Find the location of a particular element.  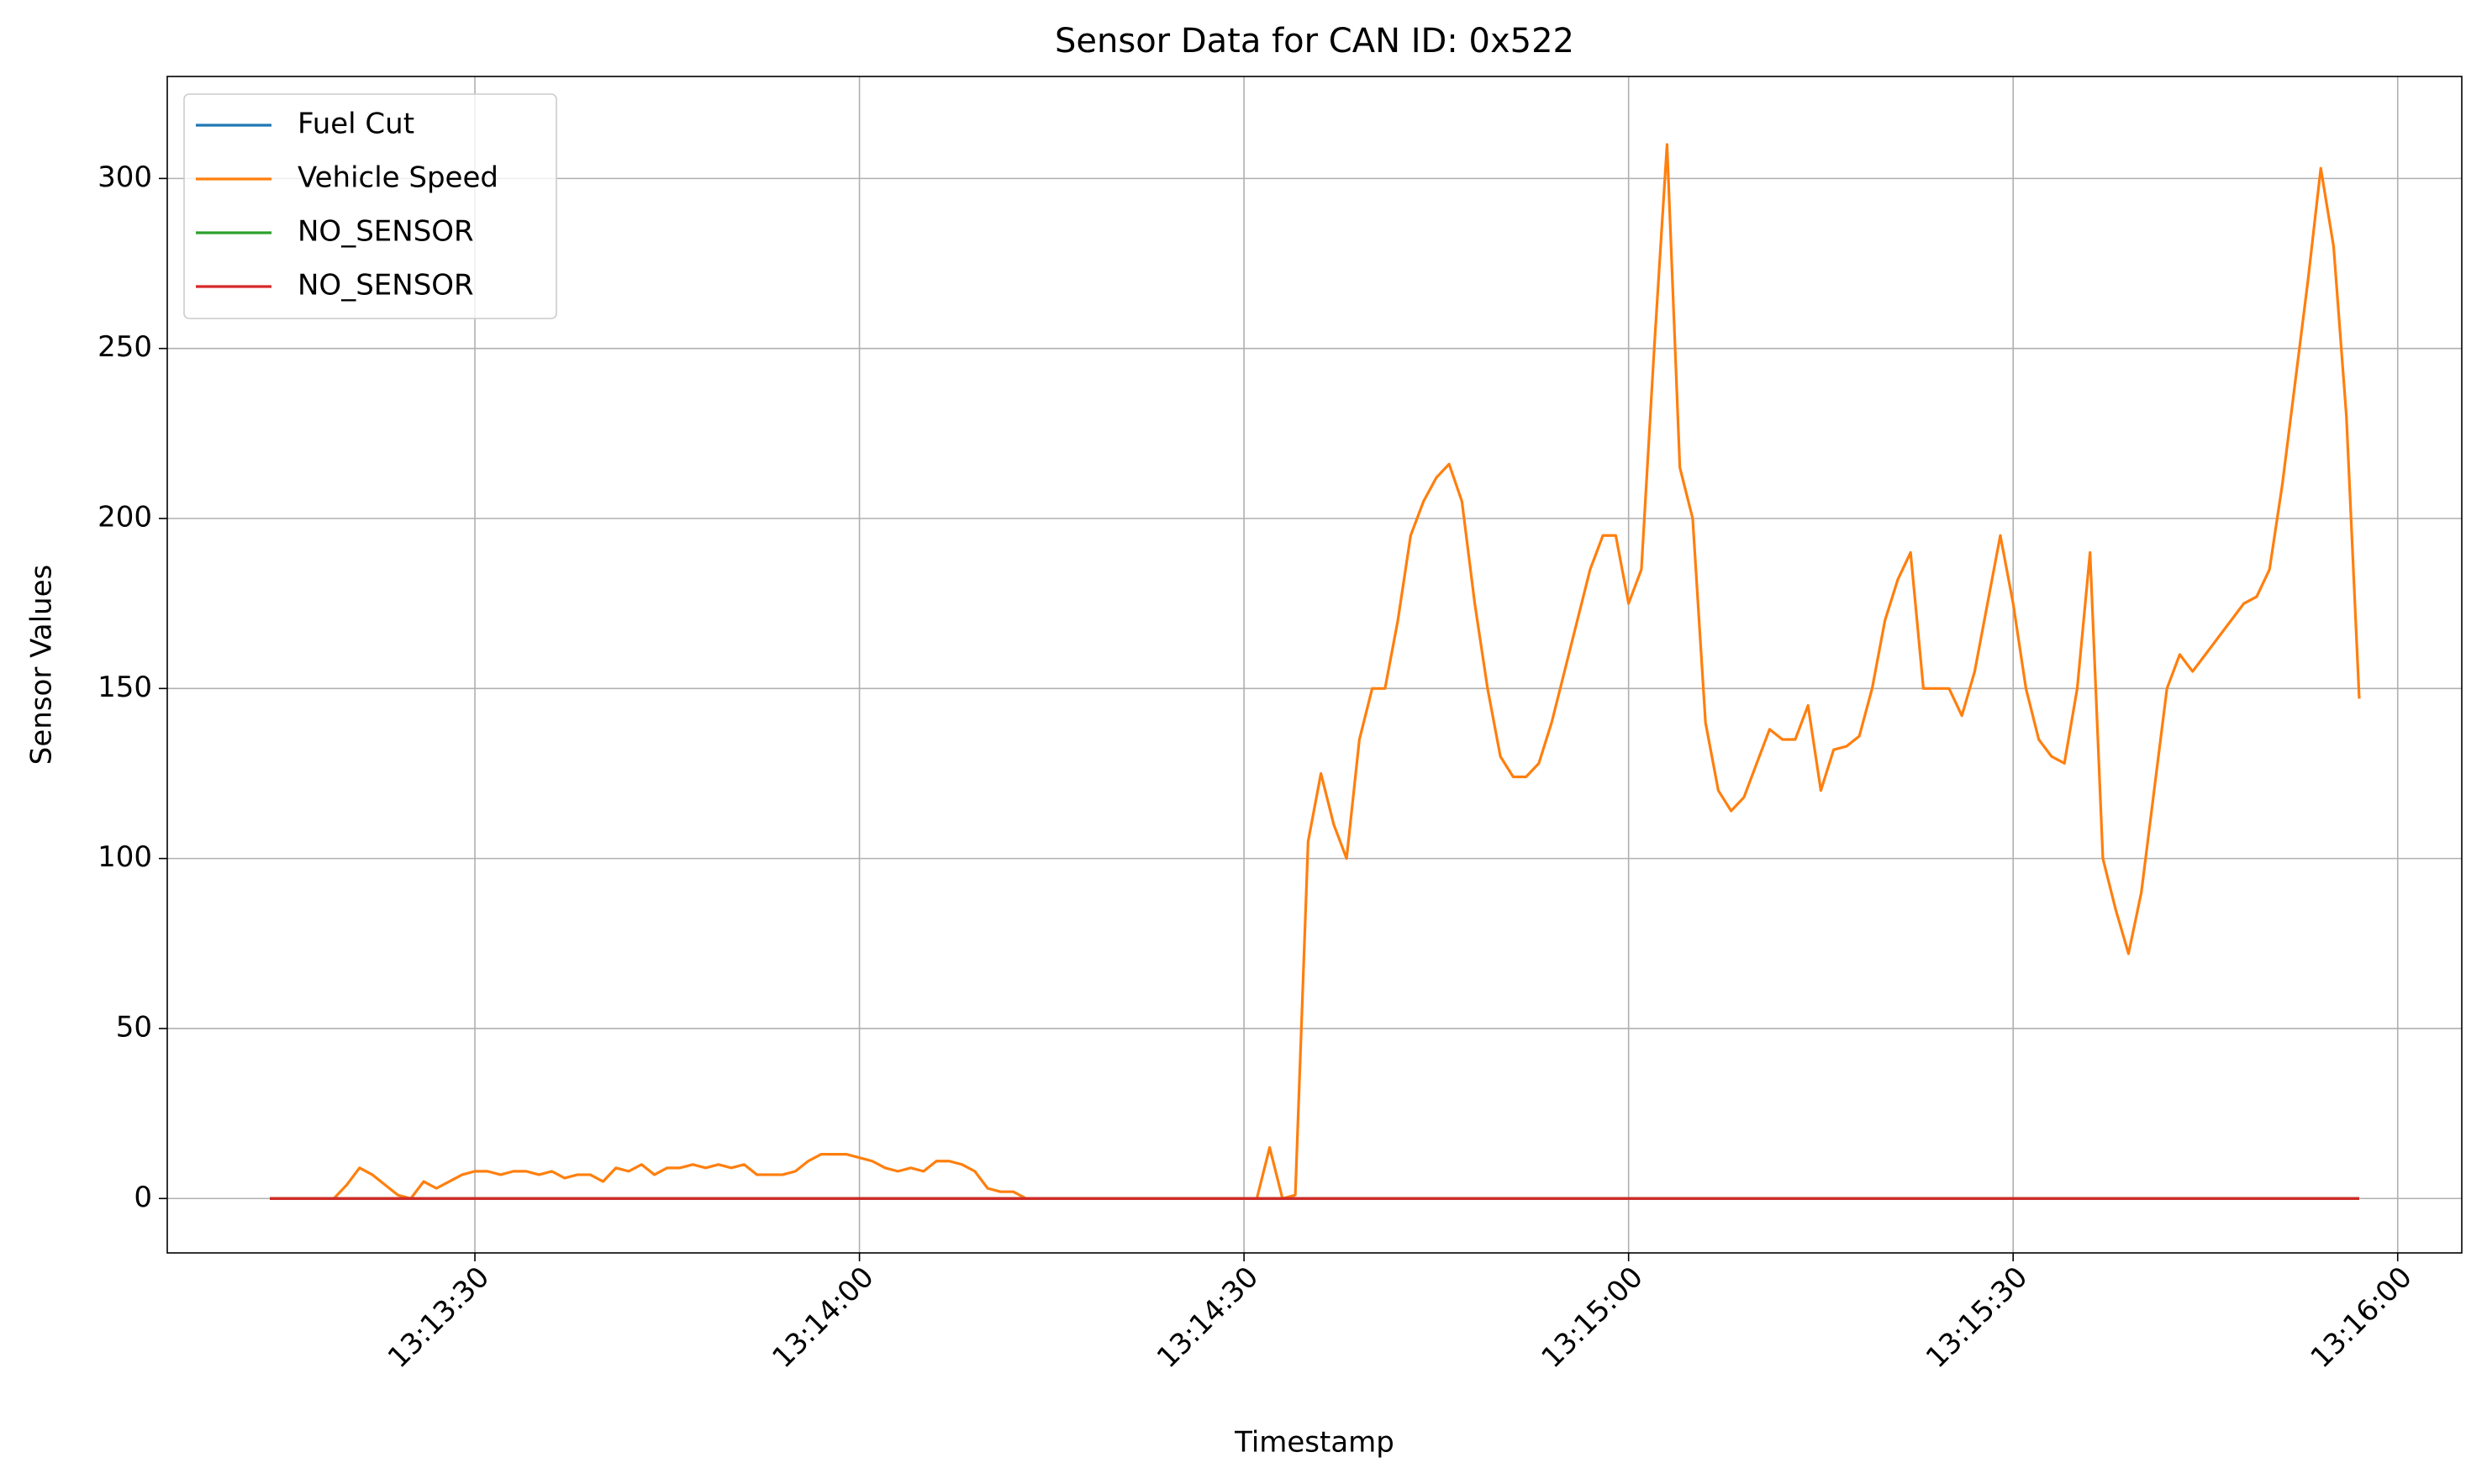

legend-label: Fuel Cut is located at coordinates (356, 125).